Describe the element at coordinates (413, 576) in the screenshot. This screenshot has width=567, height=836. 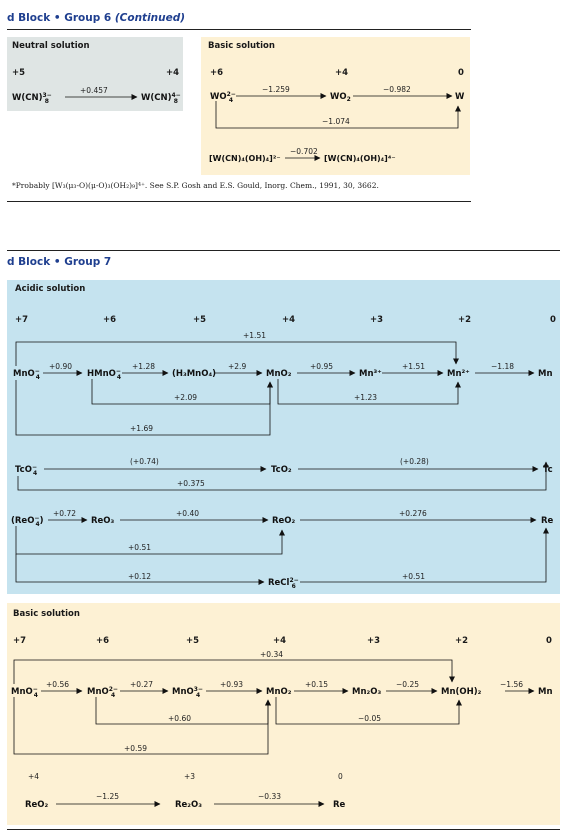
I see `potential: +0.51` at that location.